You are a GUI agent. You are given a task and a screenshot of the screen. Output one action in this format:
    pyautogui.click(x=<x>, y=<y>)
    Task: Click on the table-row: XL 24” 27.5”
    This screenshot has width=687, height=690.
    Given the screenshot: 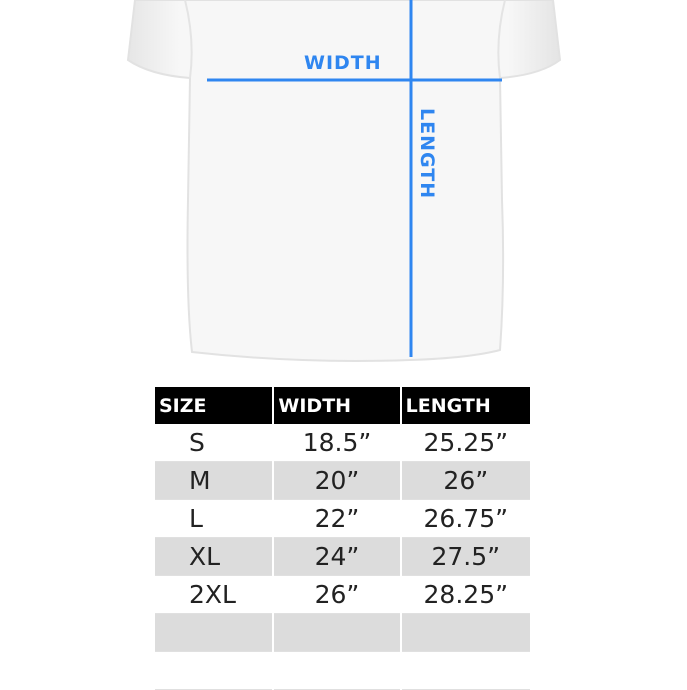 What is the action you would take?
    pyautogui.click(x=342, y=557)
    